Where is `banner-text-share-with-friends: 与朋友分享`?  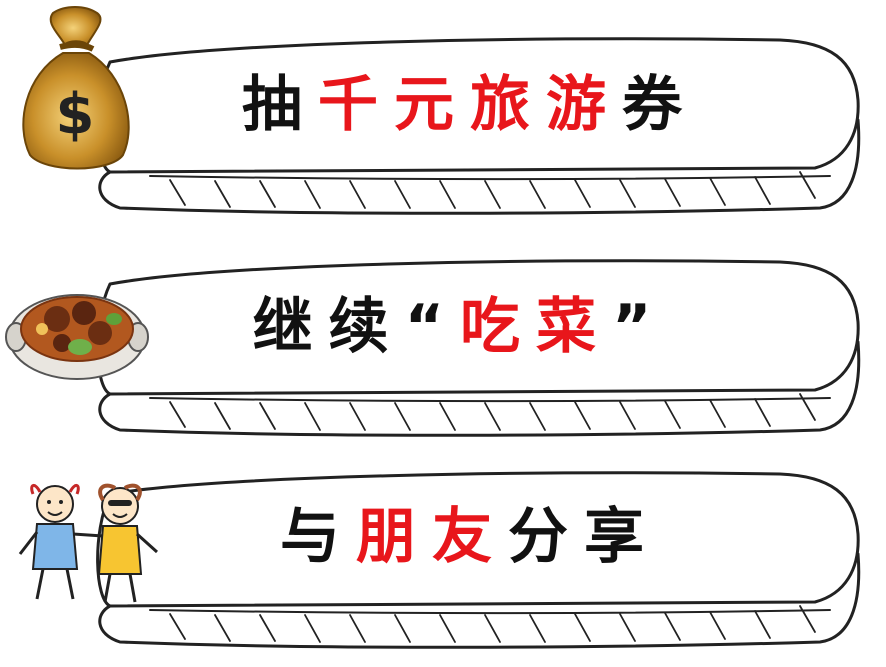 banner-text-share-with-friends: 与朋友分享 is located at coordinates (470, 537).